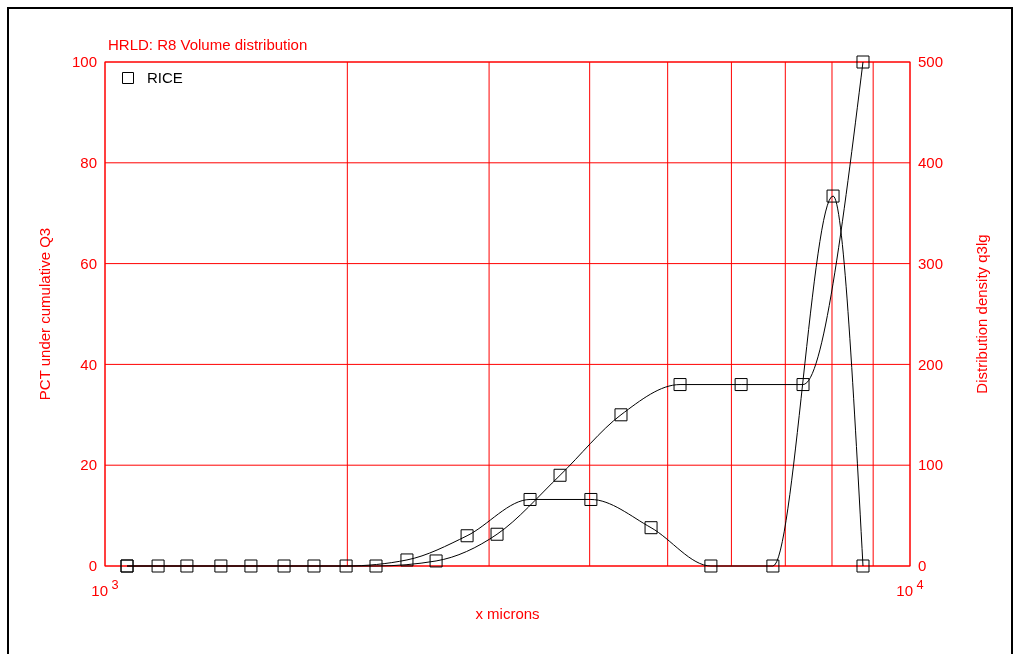 Image resolution: width=1015 pixels, height=654 pixels. Describe the element at coordinates (92, 566) in the screenshot. I see `y-tick-label: 0` at that location.